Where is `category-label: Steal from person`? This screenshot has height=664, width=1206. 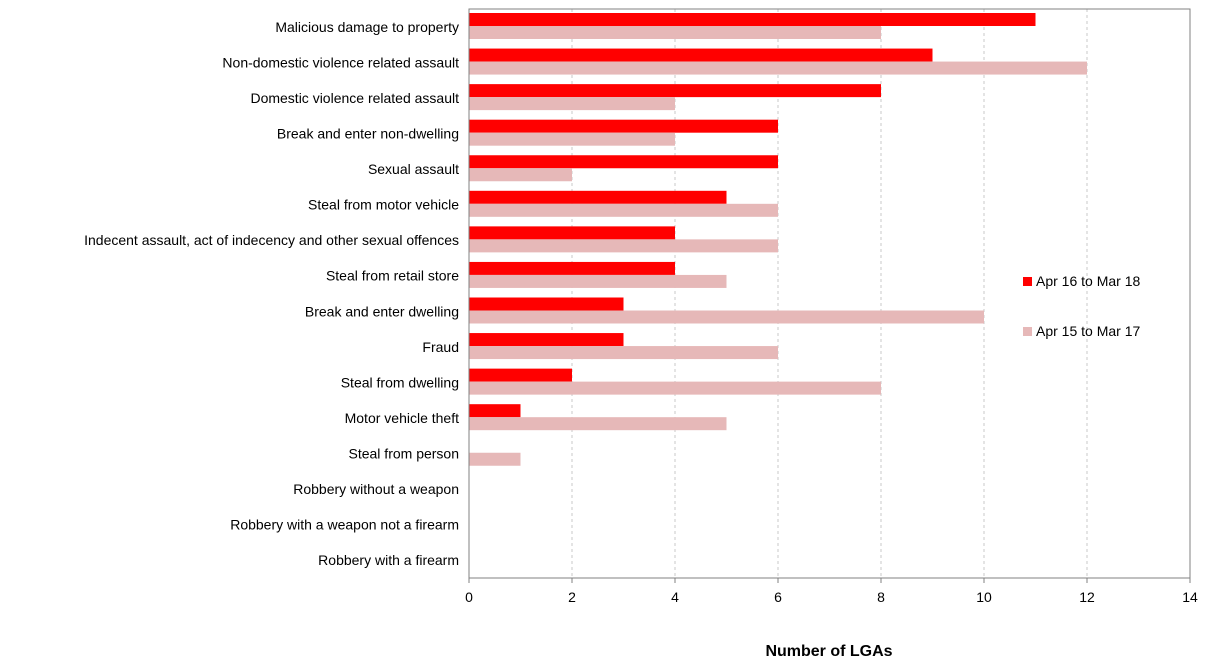
category-label: Steal from person is located at coordinates (404, 454).